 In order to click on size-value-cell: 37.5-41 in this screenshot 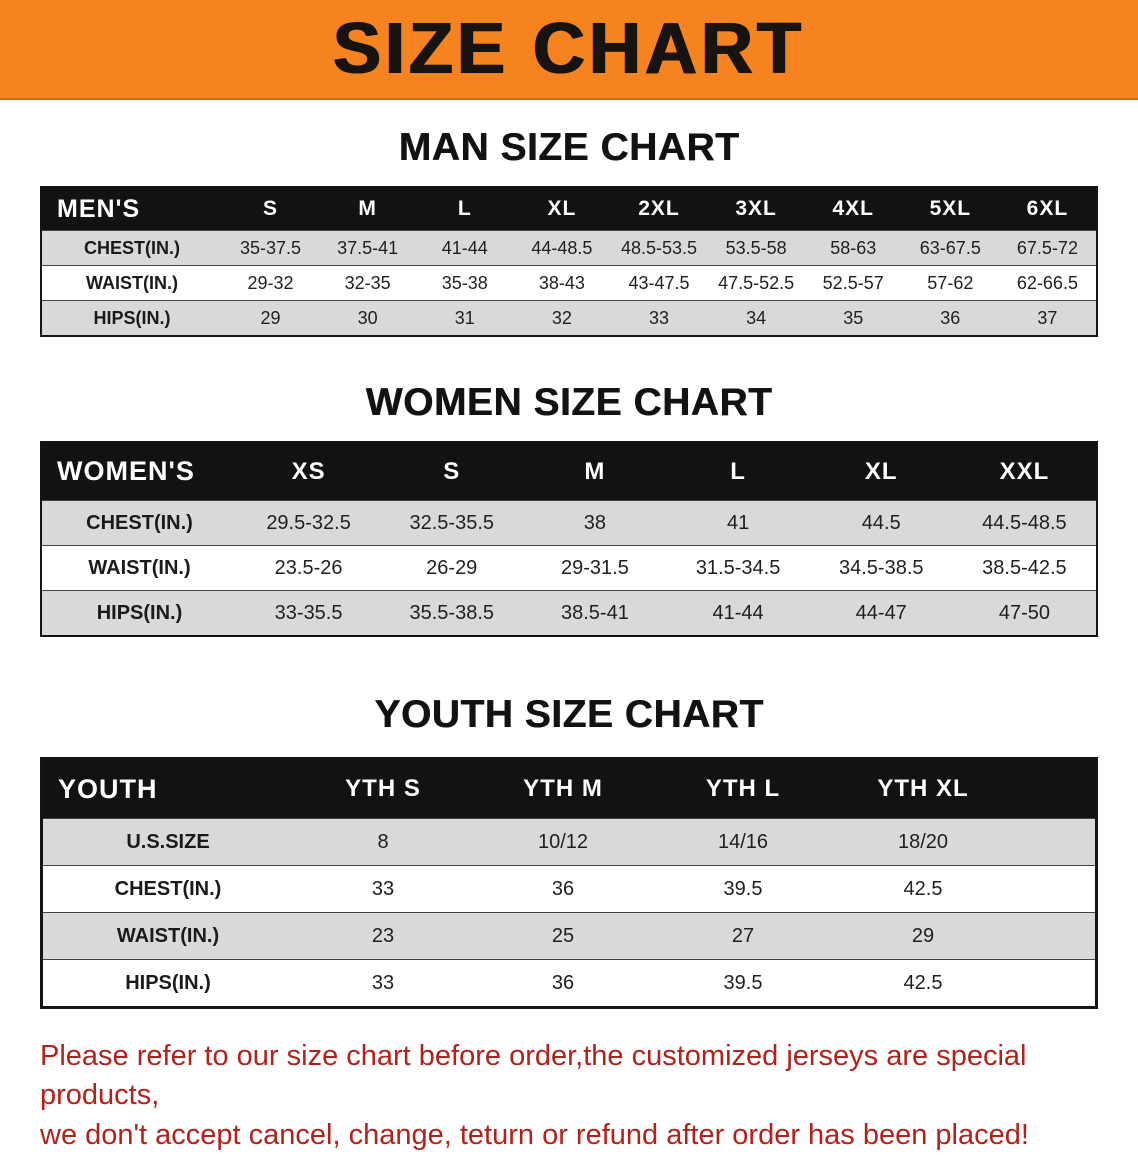, I will do `click(368, 247)`.